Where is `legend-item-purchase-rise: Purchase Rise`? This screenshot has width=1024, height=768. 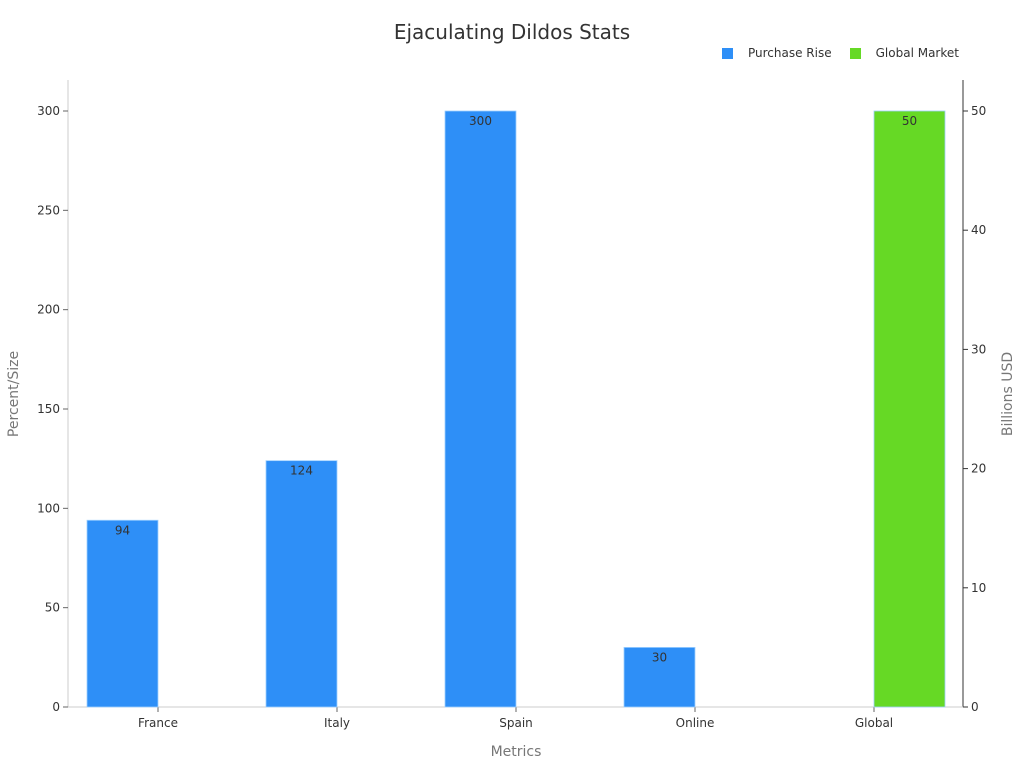 legend-item-purchase-rise: Purchase Rise is located at coordinates (777, 53).